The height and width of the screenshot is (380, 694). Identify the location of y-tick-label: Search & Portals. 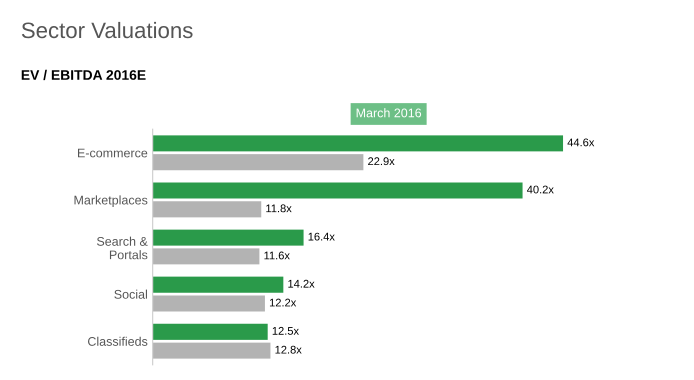
(122, 248).